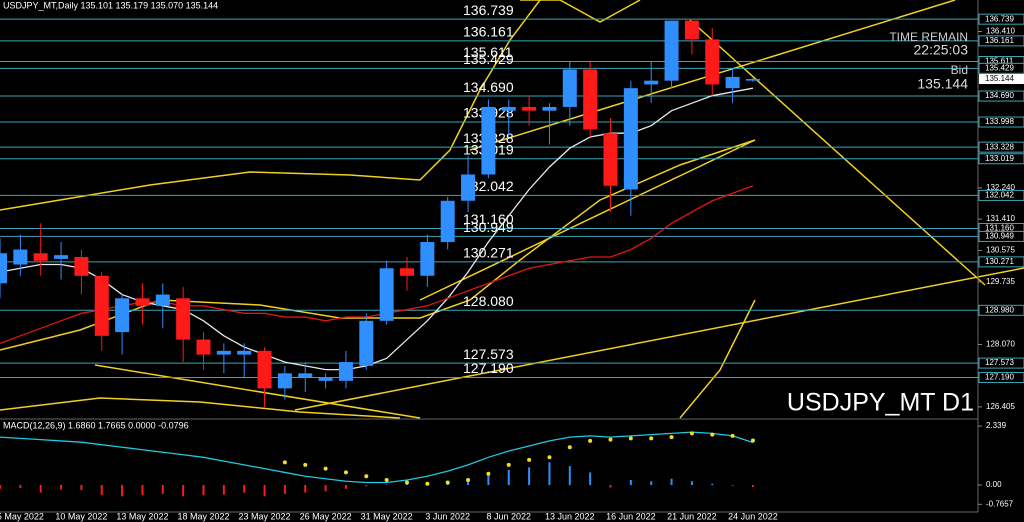 This screenshot has height=522, width=1024. I want to click on x-tick-label: 13 Jun 2022, so click(570, 516).